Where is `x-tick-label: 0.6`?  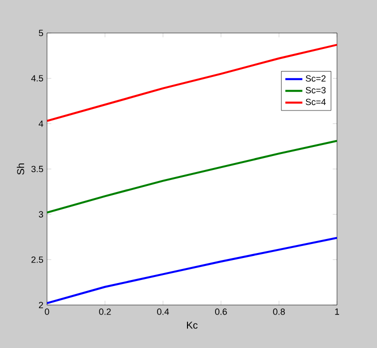 x-tick-label: 0.6 is located at coordinates (221, 311).